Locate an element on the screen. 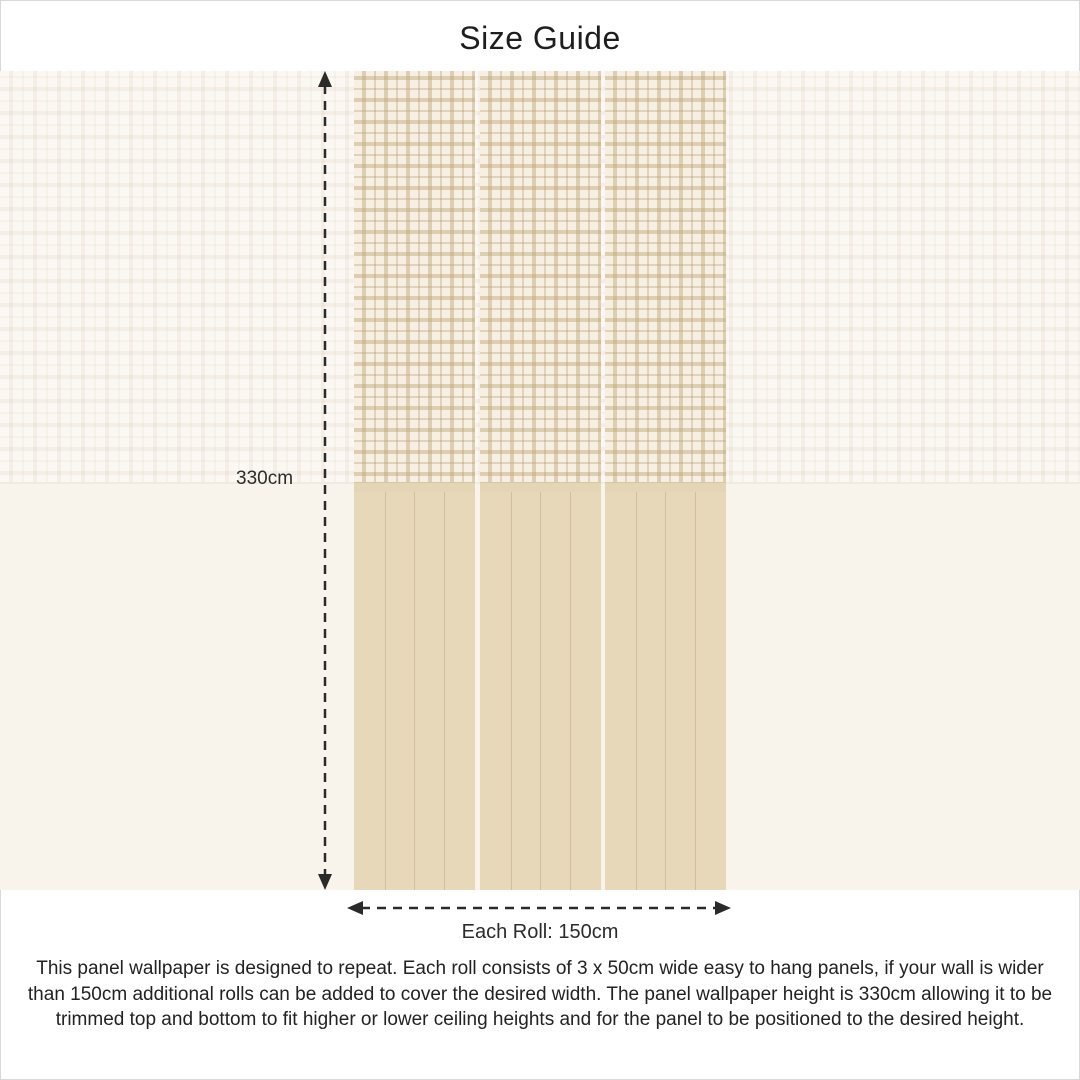  height-label: 330cm is located at coordinates (265, 478).